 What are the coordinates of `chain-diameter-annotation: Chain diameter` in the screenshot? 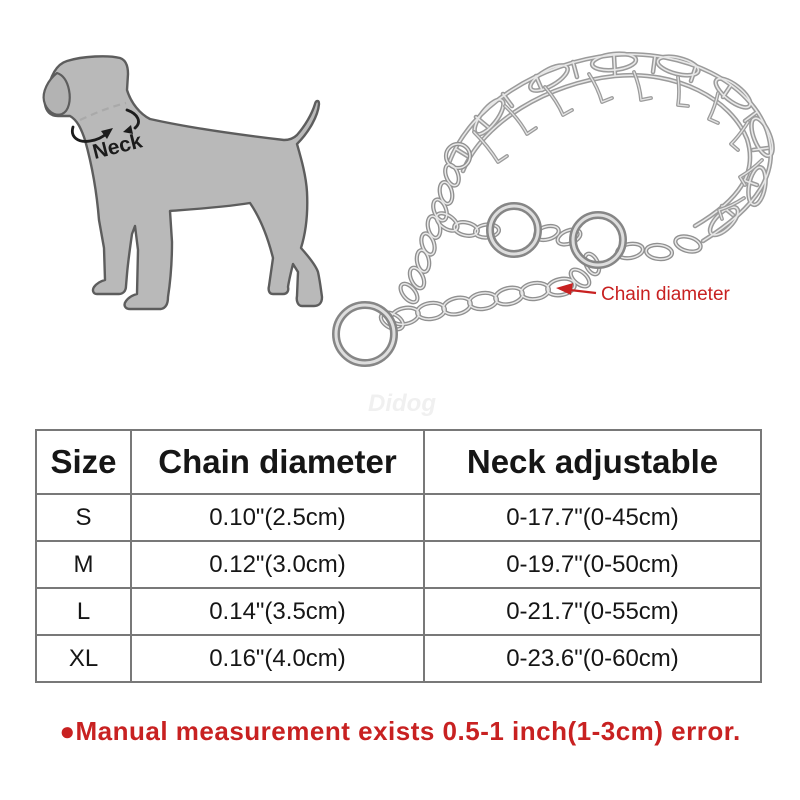 It's located at (643, 294).